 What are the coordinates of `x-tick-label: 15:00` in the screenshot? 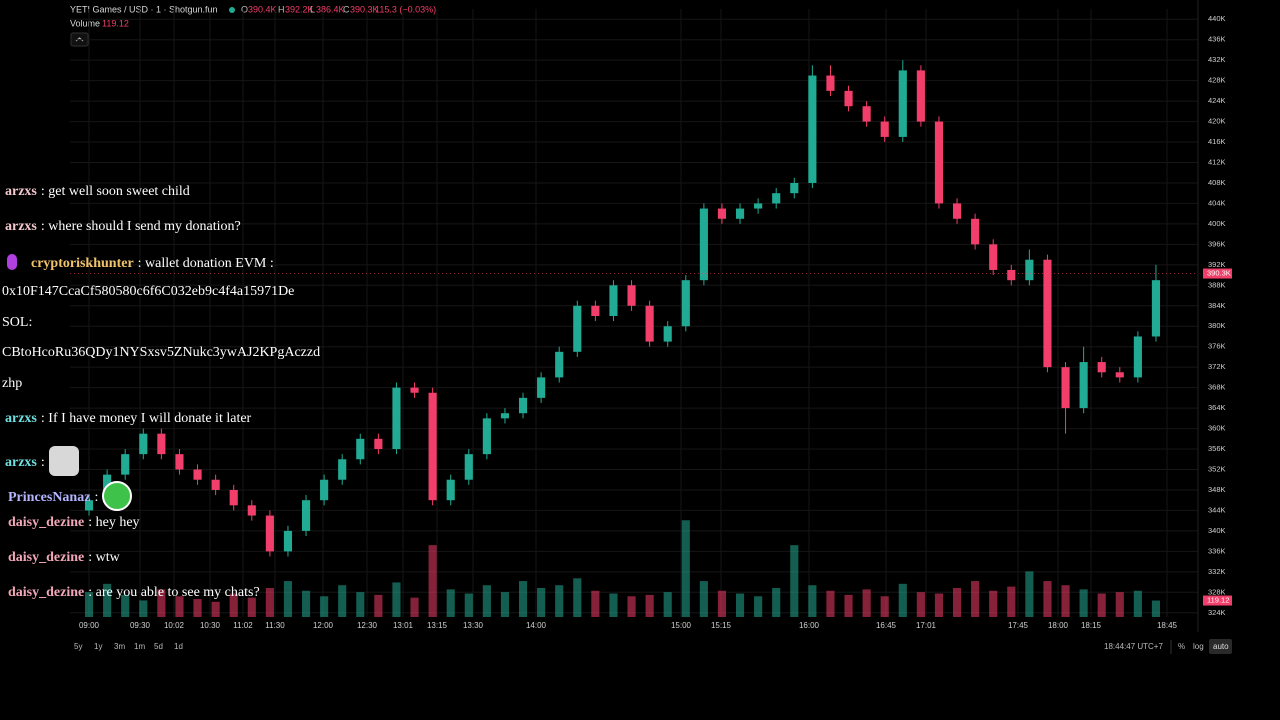 It's located at (681, 625).